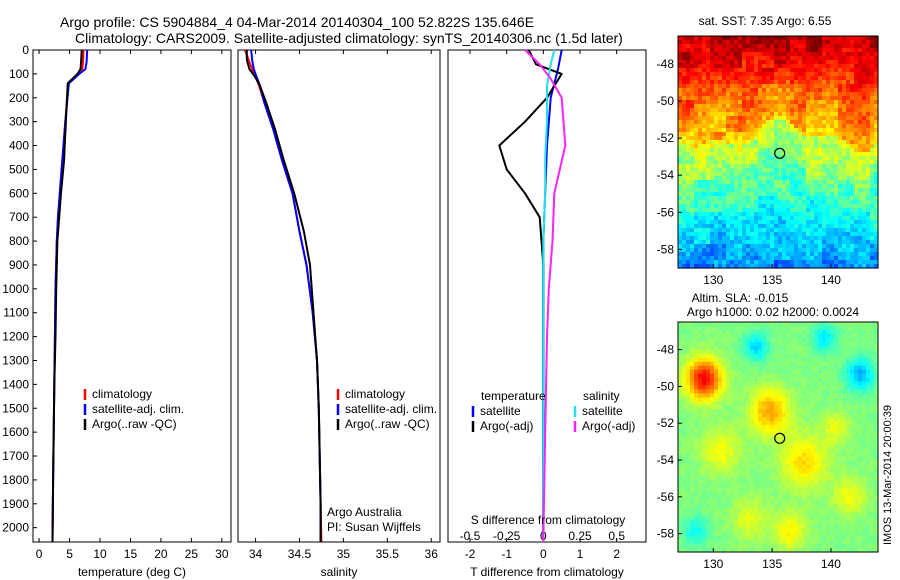 This screenshot has width=900, height=580. Describe the element at coordinates (545, 296) in the screenshot. I see `series-line` at that location.